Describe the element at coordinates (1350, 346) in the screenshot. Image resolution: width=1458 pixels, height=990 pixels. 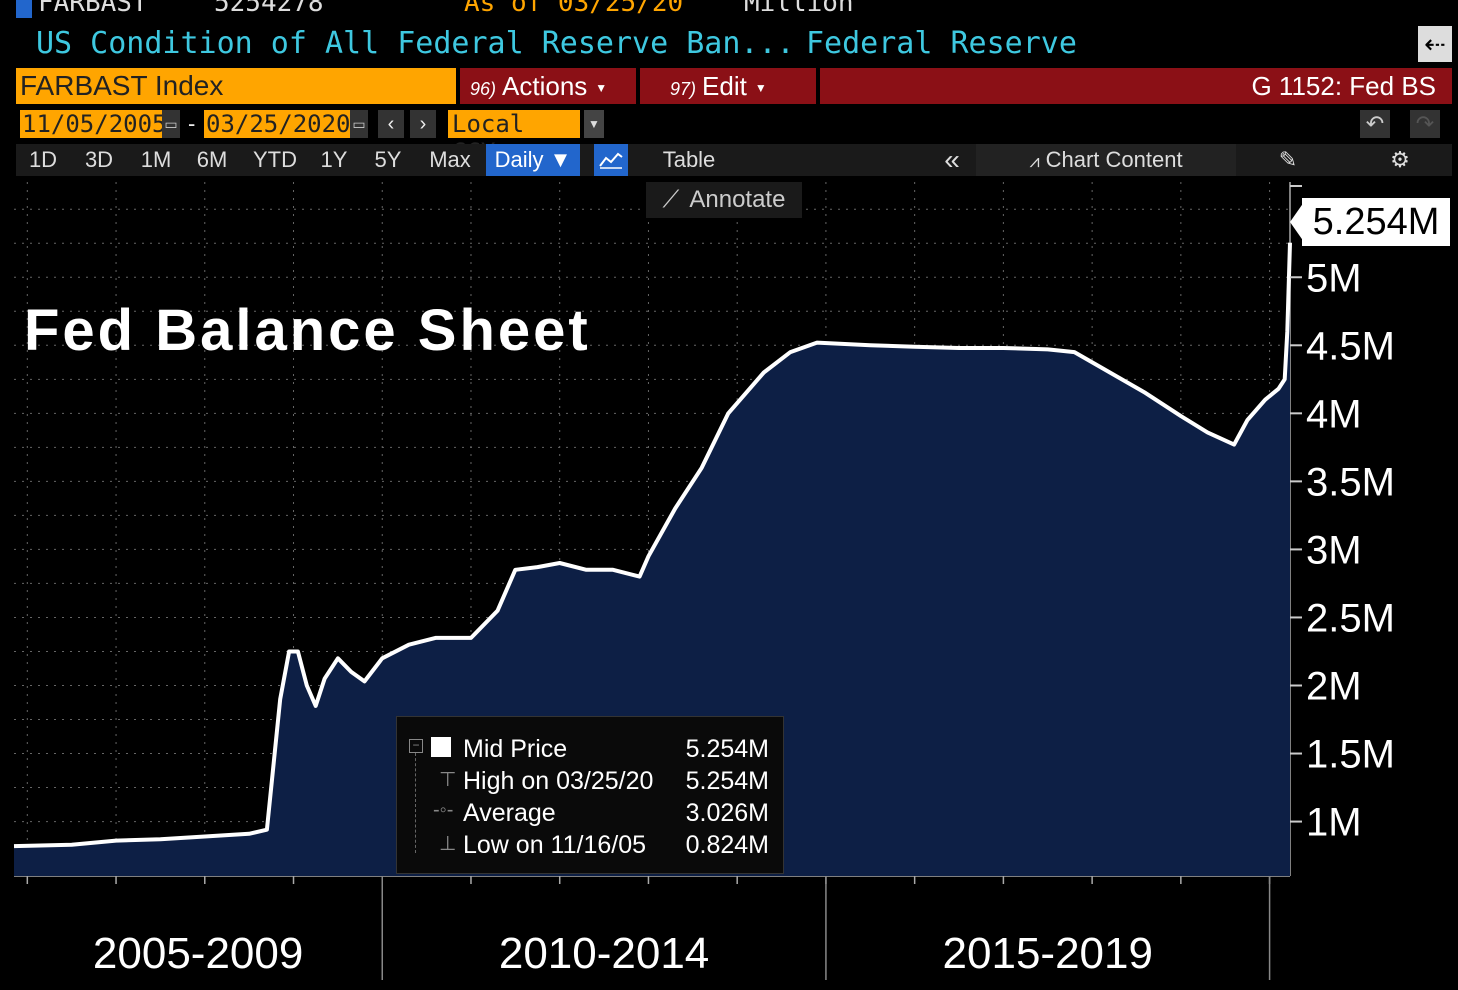
I see `y-tick-label: 4.5M` at that location.